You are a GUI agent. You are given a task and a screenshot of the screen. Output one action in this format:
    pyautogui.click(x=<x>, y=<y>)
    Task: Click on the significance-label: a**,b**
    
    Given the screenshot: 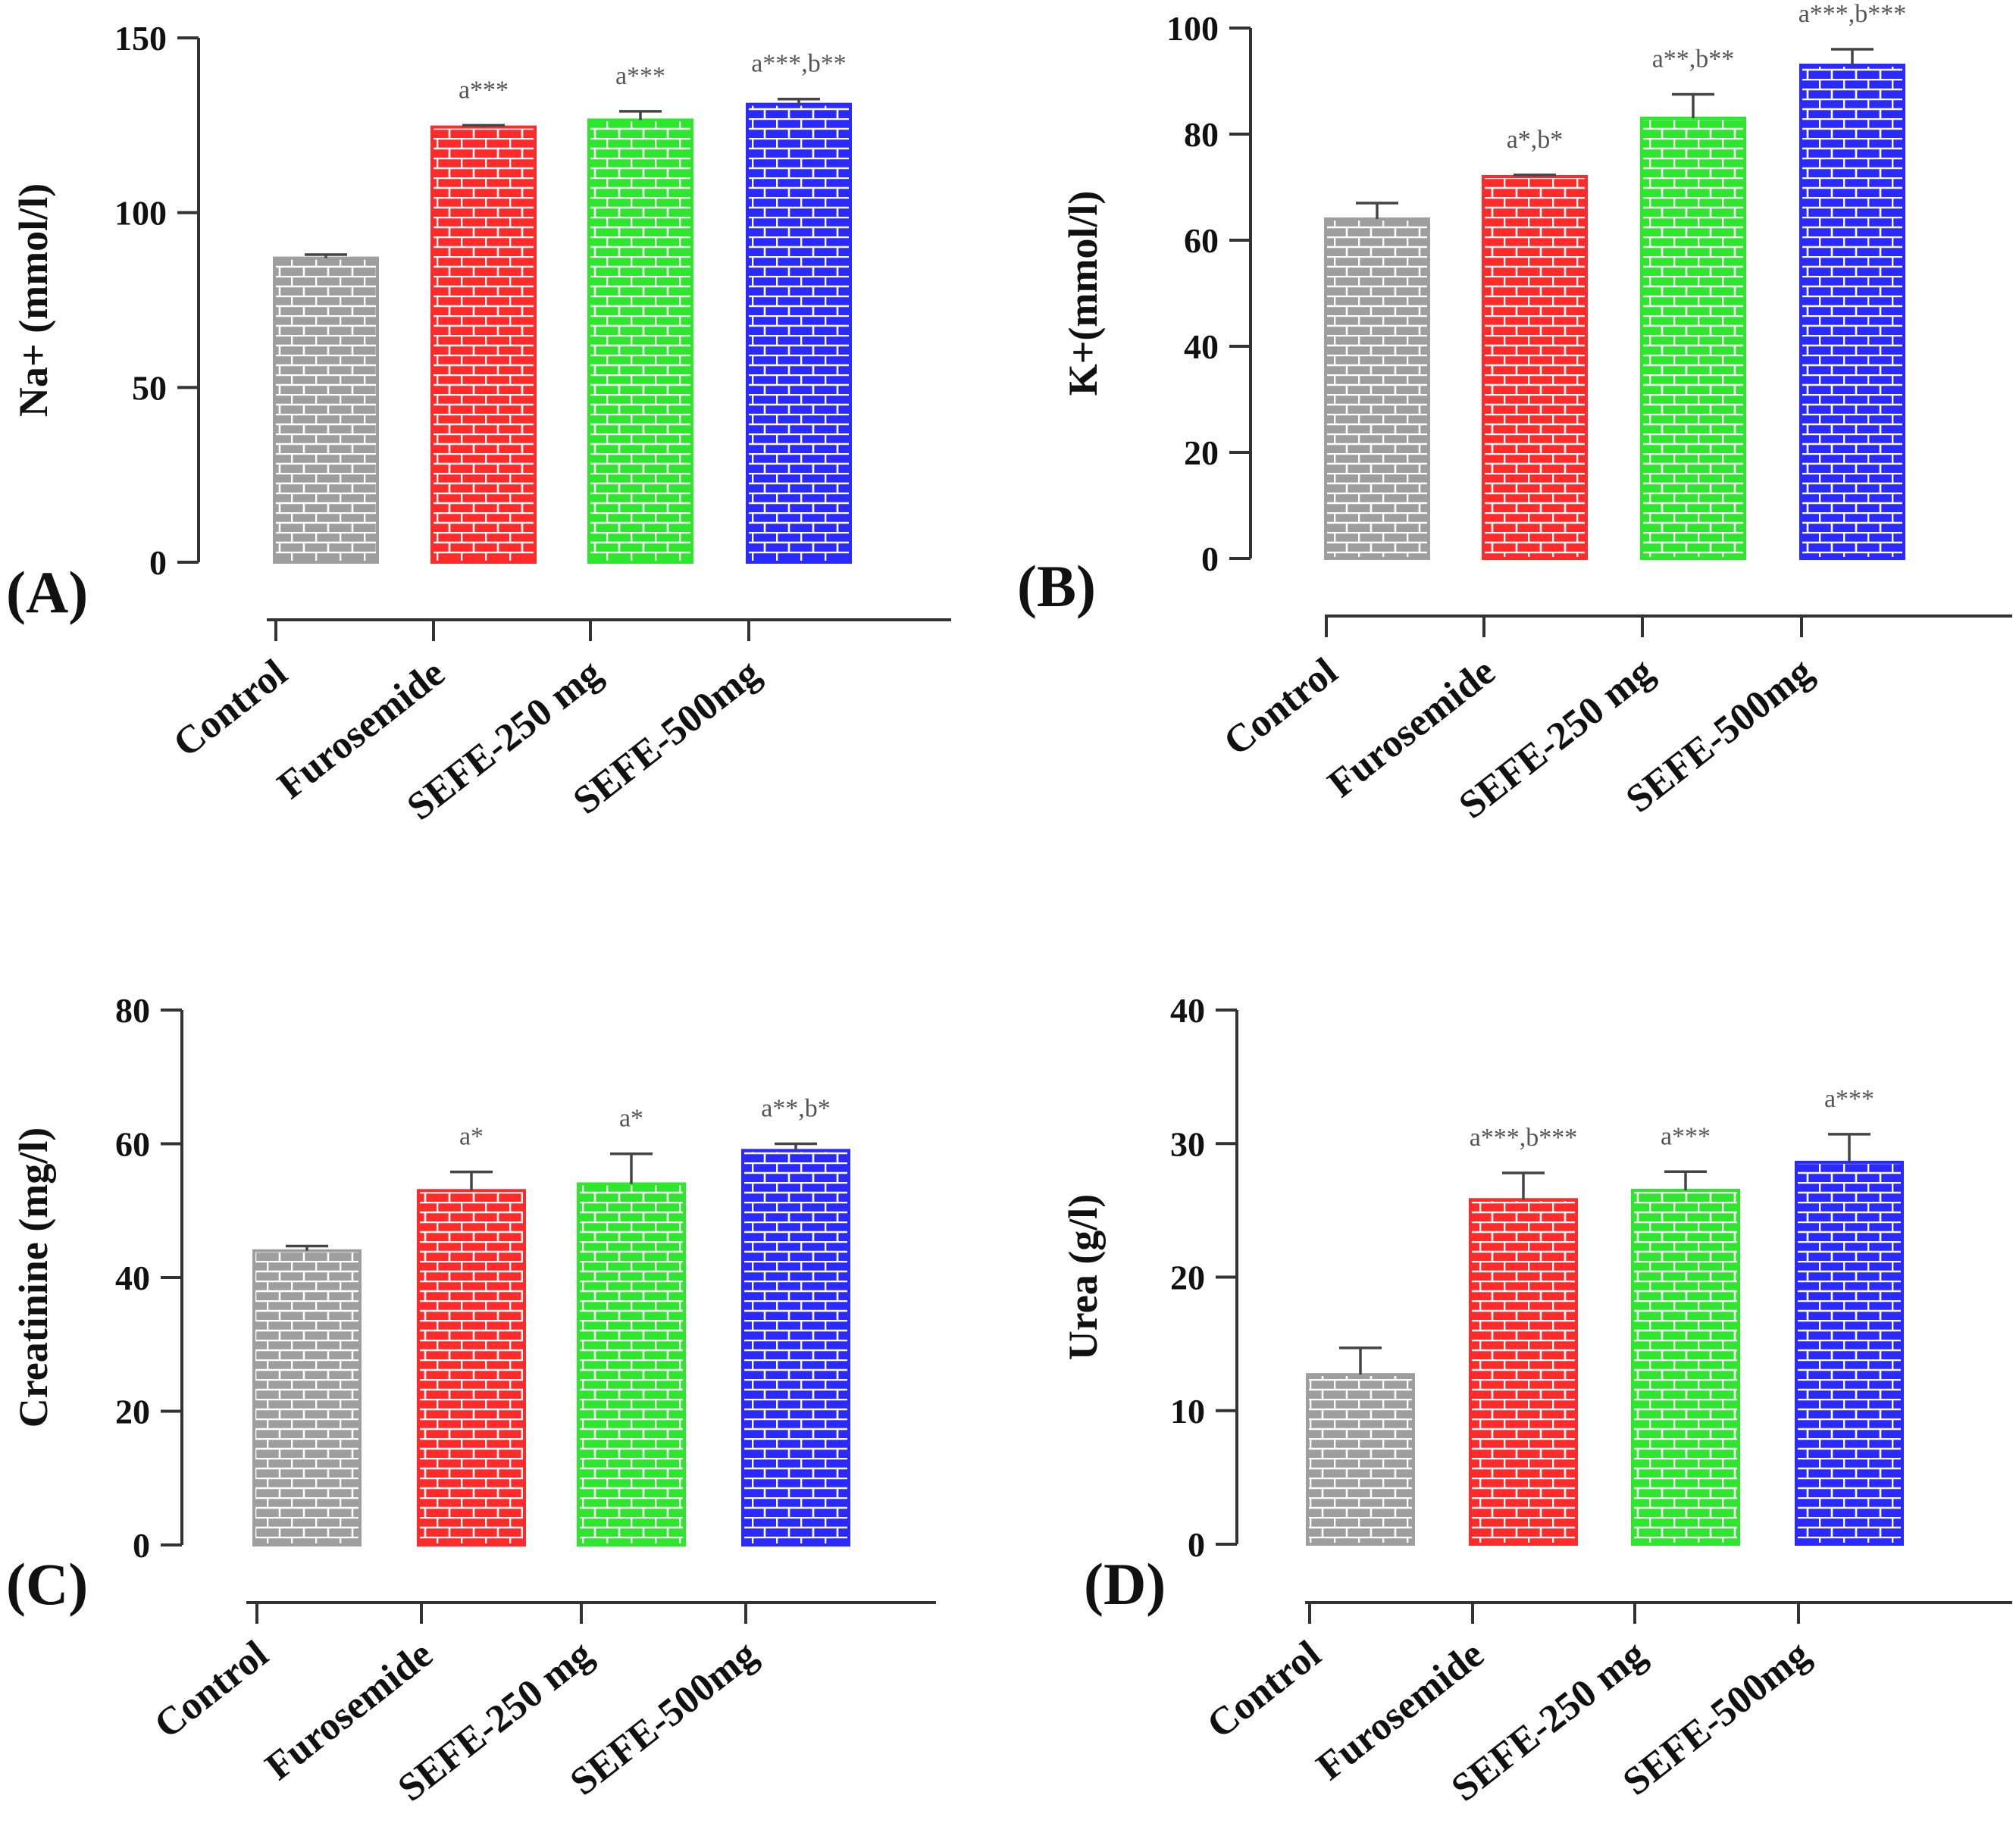 What is the action you would take?
    pyautogui.click(x=1693, y=59)
    